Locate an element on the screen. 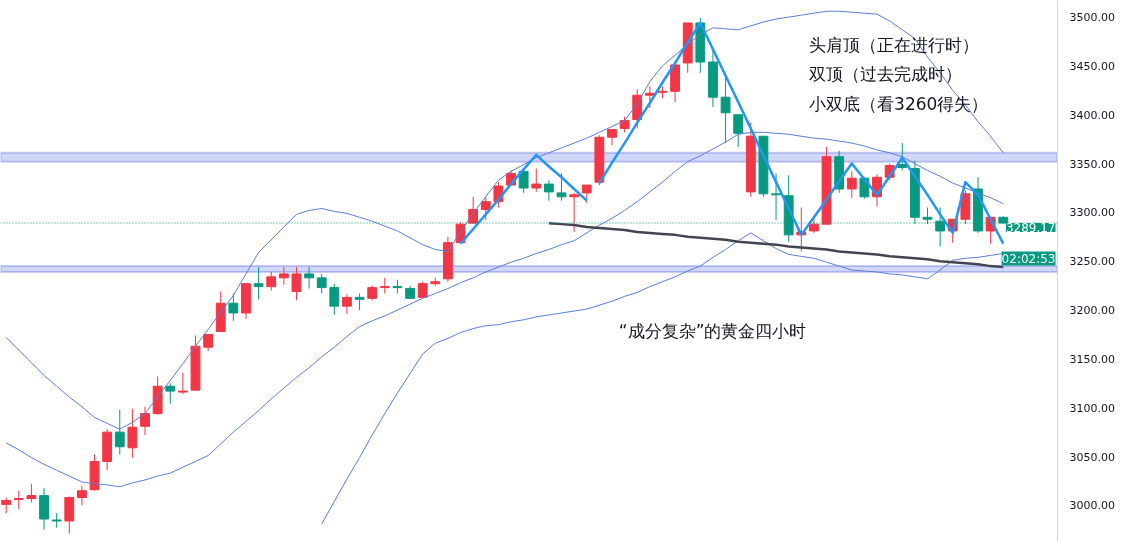 The width and height of the screenshot is (1123, 541). annotation: 双顶（过去完成时） is located at coordinates (886, 74).